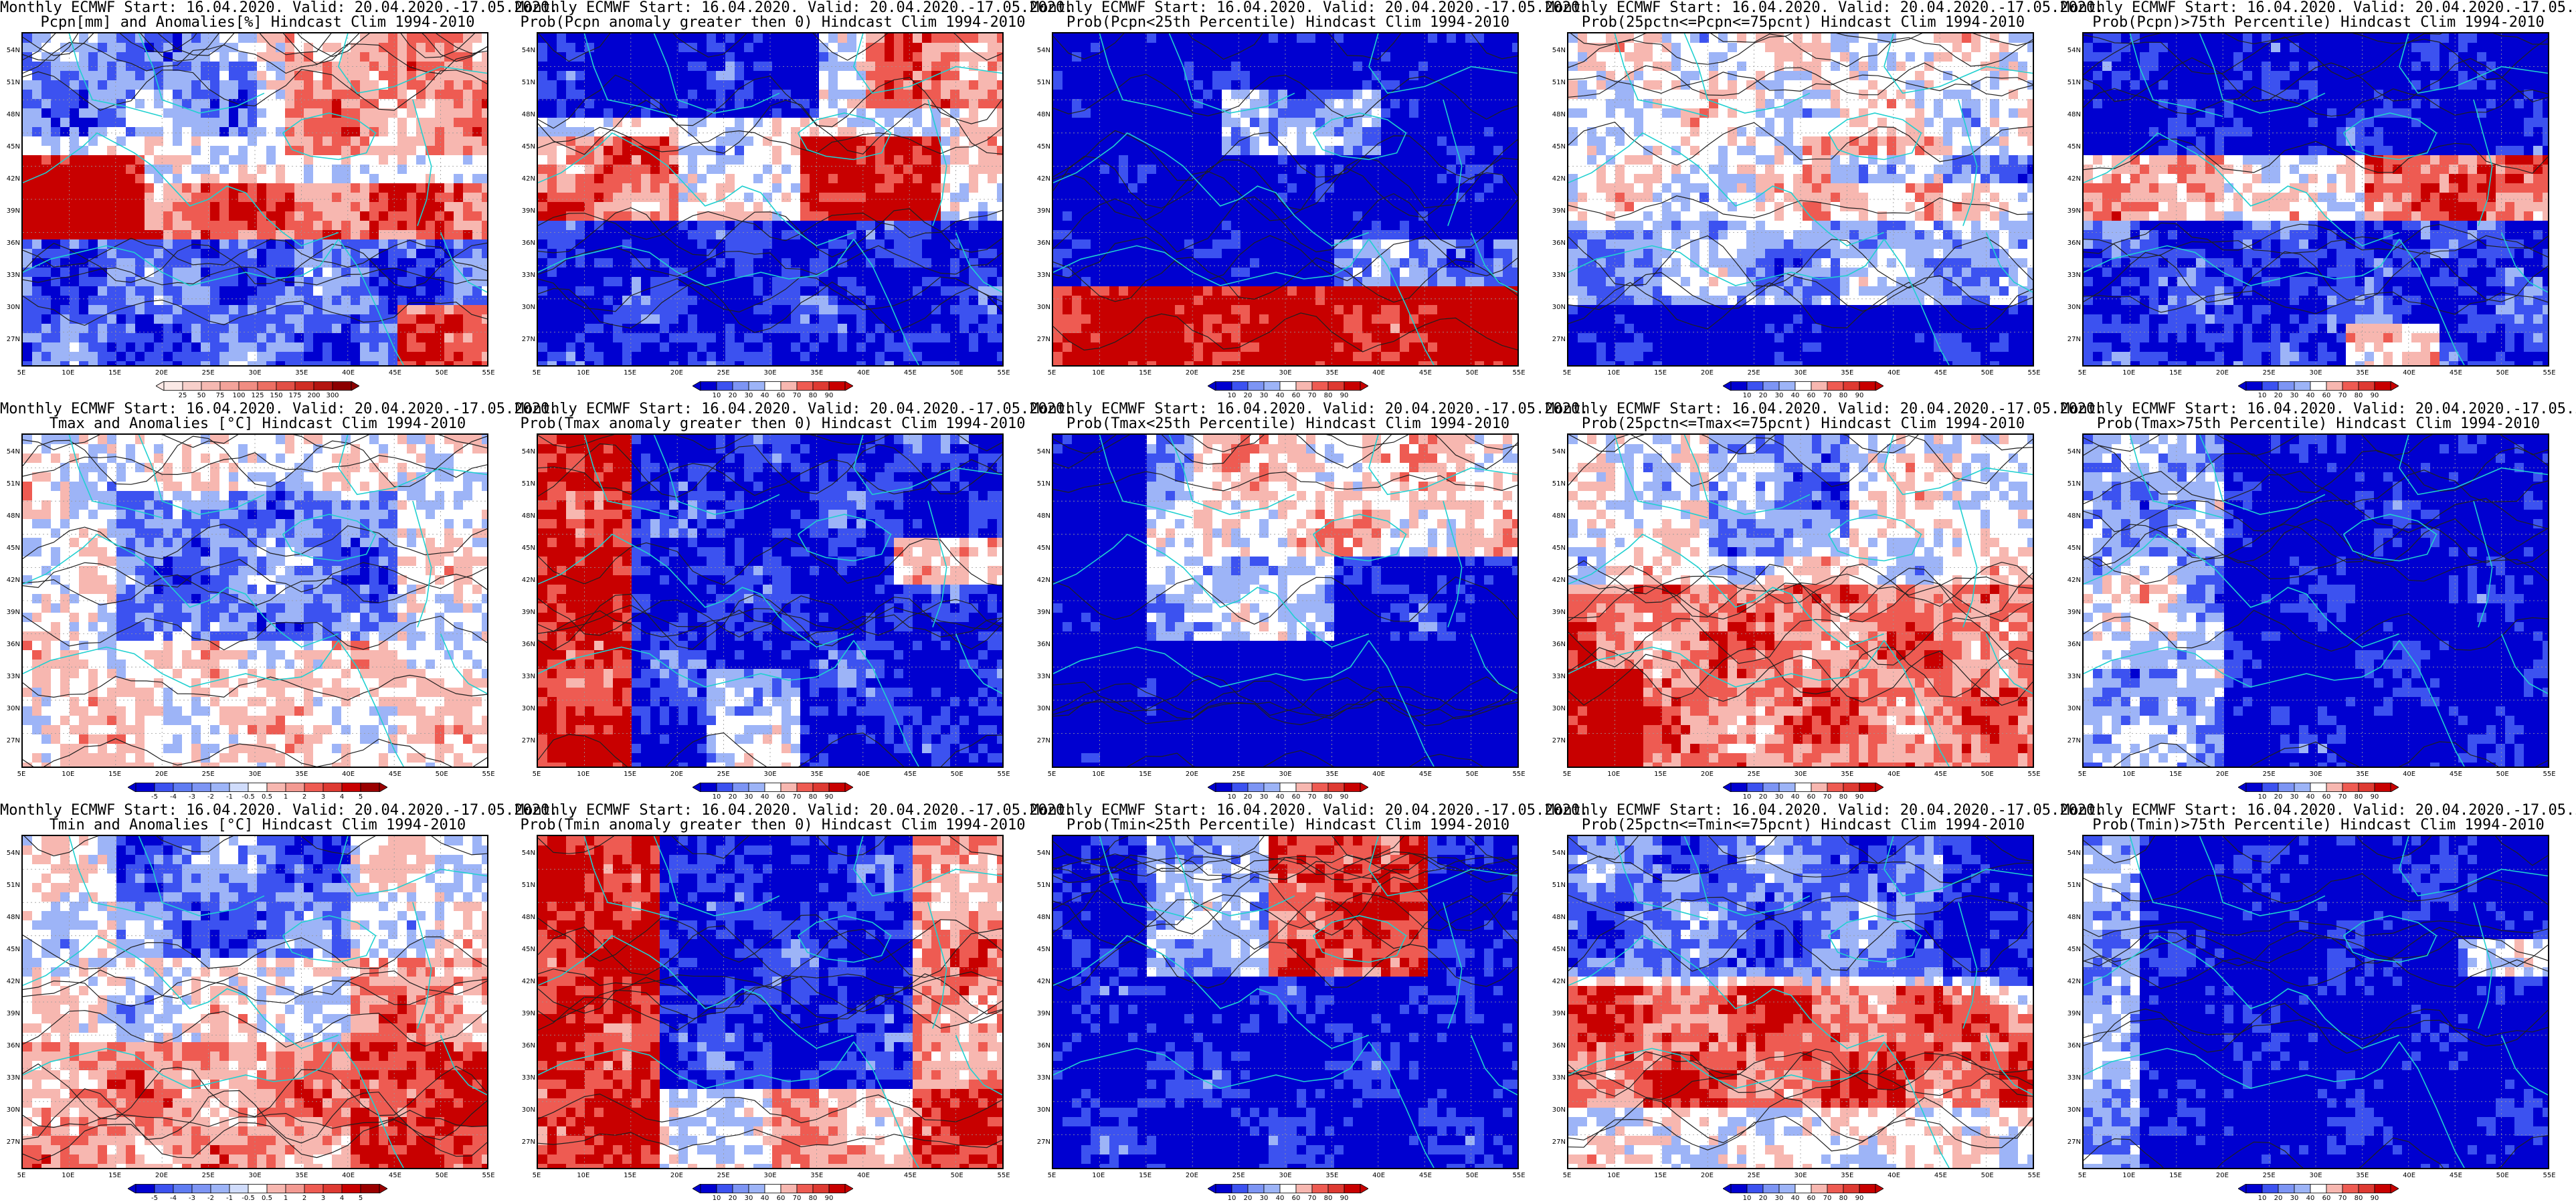 This screenshot has height=1204, width=2576. Describe the element at coordinates (248, 1198) in the screenshot. I see `colorbar-label: -0.5` at that location.